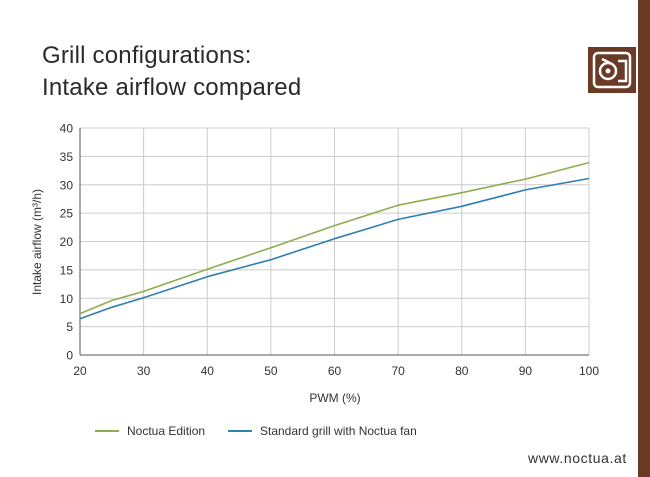 The image size is (650, 477). I want to click on y-tick-label: 40, so click(67, 129).